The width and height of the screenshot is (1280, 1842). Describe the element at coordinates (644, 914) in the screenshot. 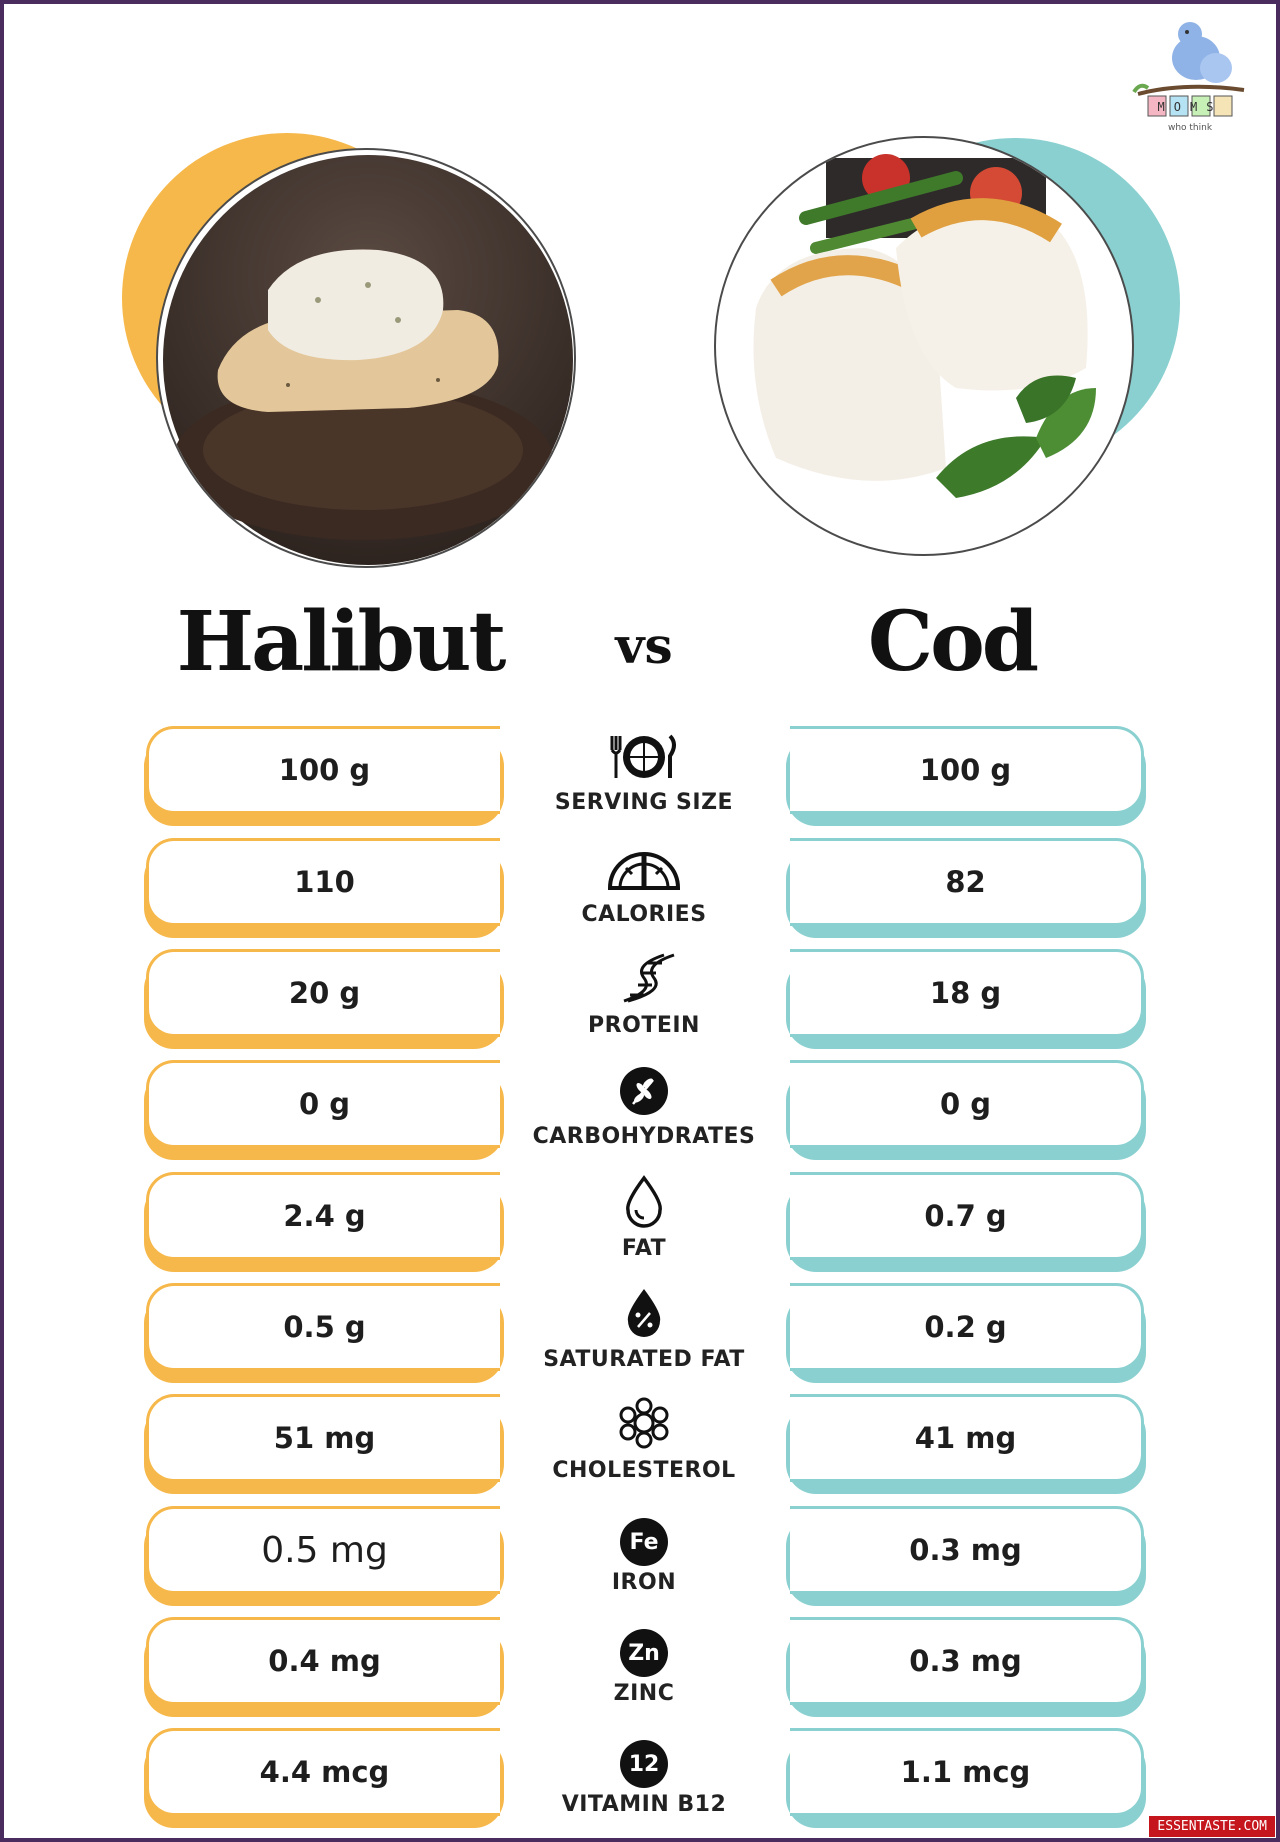

I see `nutrient-label: CALORIES` at that location.